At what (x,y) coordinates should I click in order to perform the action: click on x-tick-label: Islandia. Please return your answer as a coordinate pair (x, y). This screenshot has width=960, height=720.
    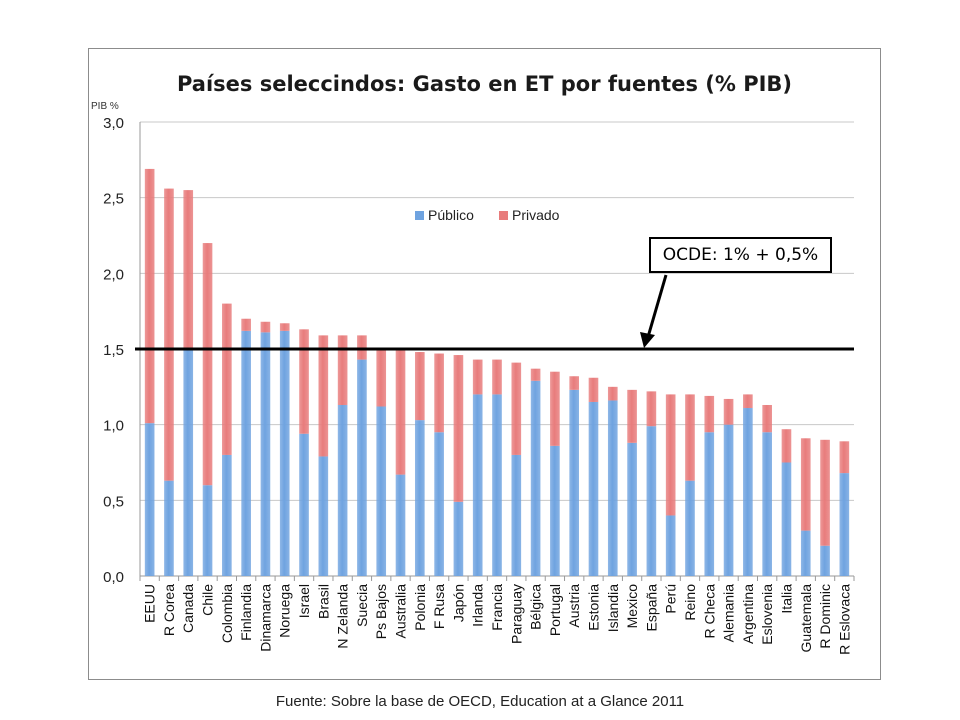
    Looking at the image, I should click on (613, 608).